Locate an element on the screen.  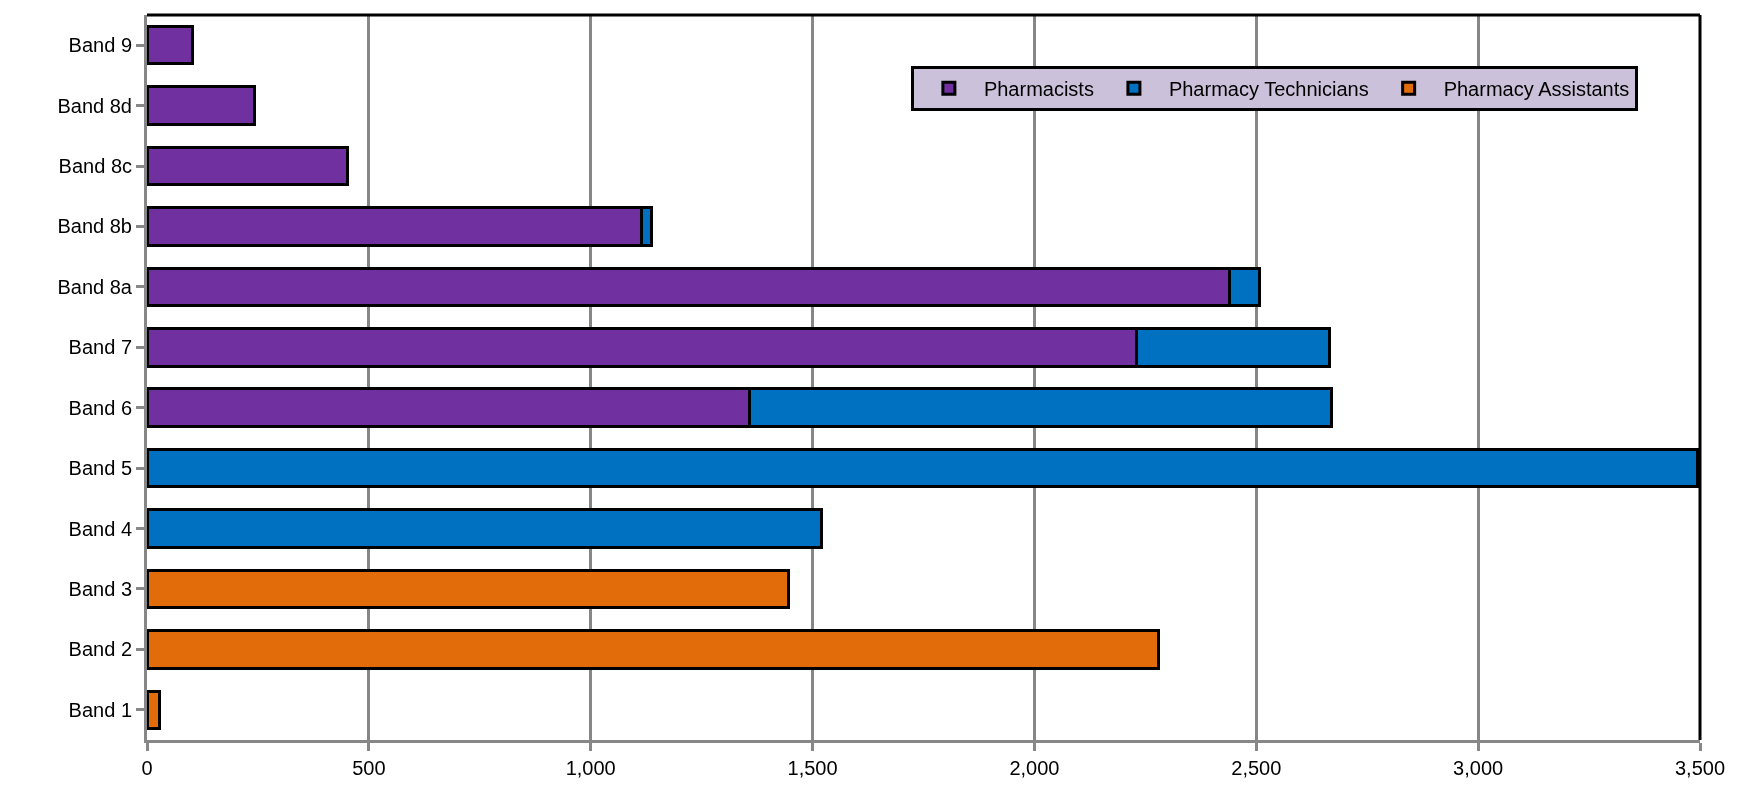
x-tick-label: 2,500 is located at coordinates (1256, 768).